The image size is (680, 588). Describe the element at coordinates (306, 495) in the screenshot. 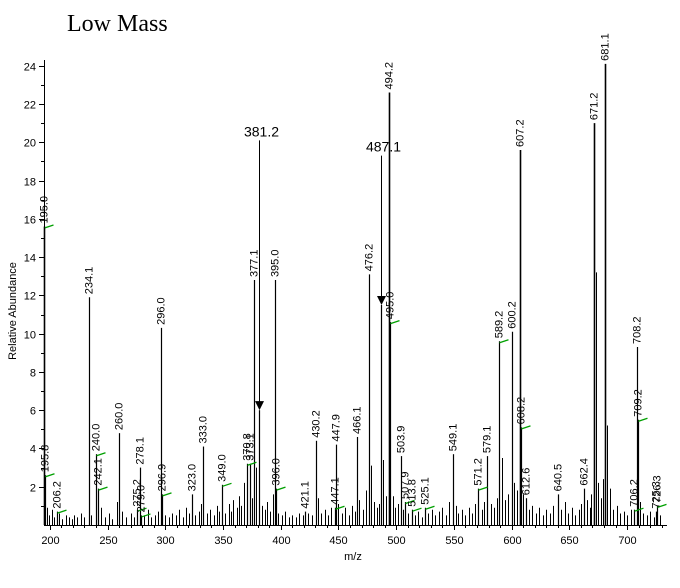

I see `peak-label: 421.1` at that location.